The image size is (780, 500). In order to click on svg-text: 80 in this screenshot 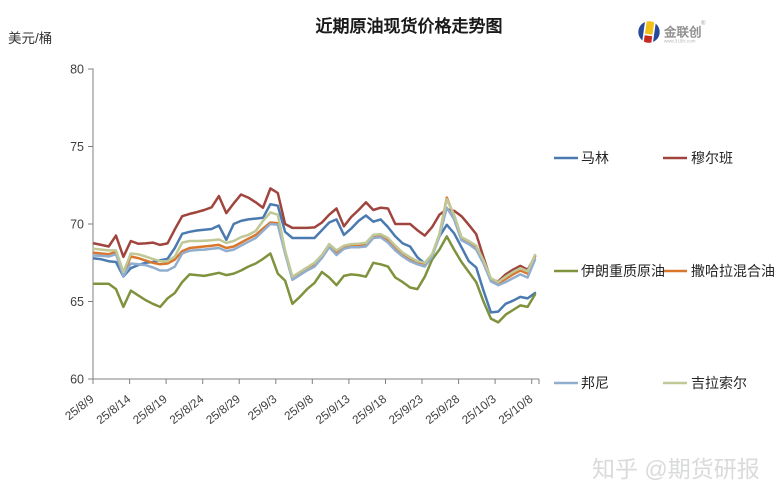, I will do `click(77, 70)`.